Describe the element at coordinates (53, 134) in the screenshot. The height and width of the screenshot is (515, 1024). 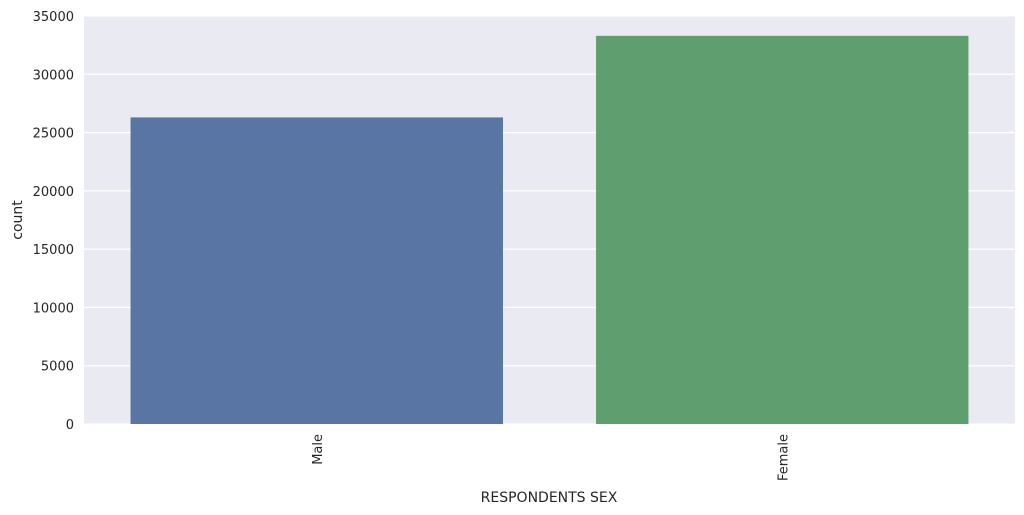
I see `y-tick-label: 25000` at that location.